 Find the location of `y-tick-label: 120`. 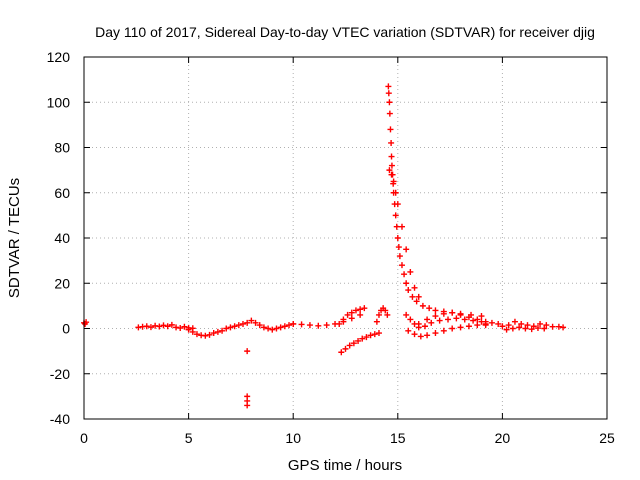

y-tick-label: 120 is located at coordinates (59, 57).